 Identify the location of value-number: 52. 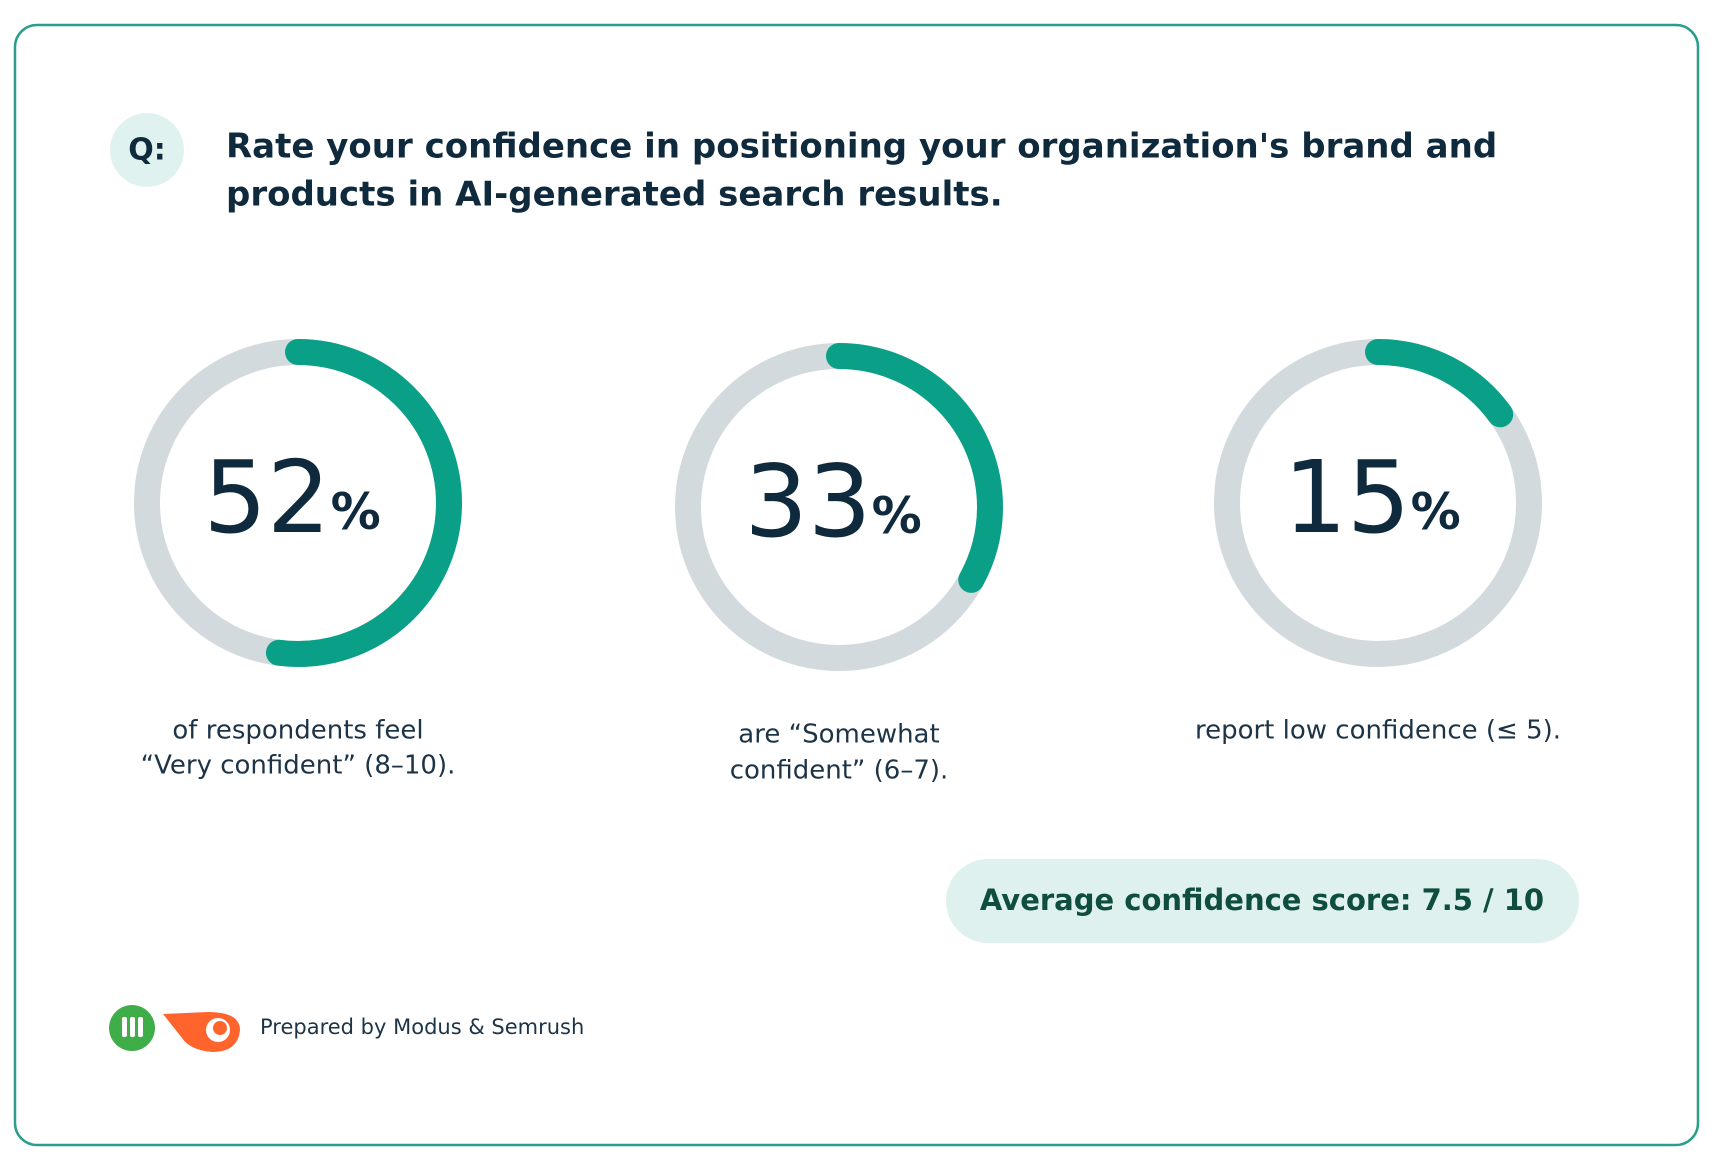
(266, 497).